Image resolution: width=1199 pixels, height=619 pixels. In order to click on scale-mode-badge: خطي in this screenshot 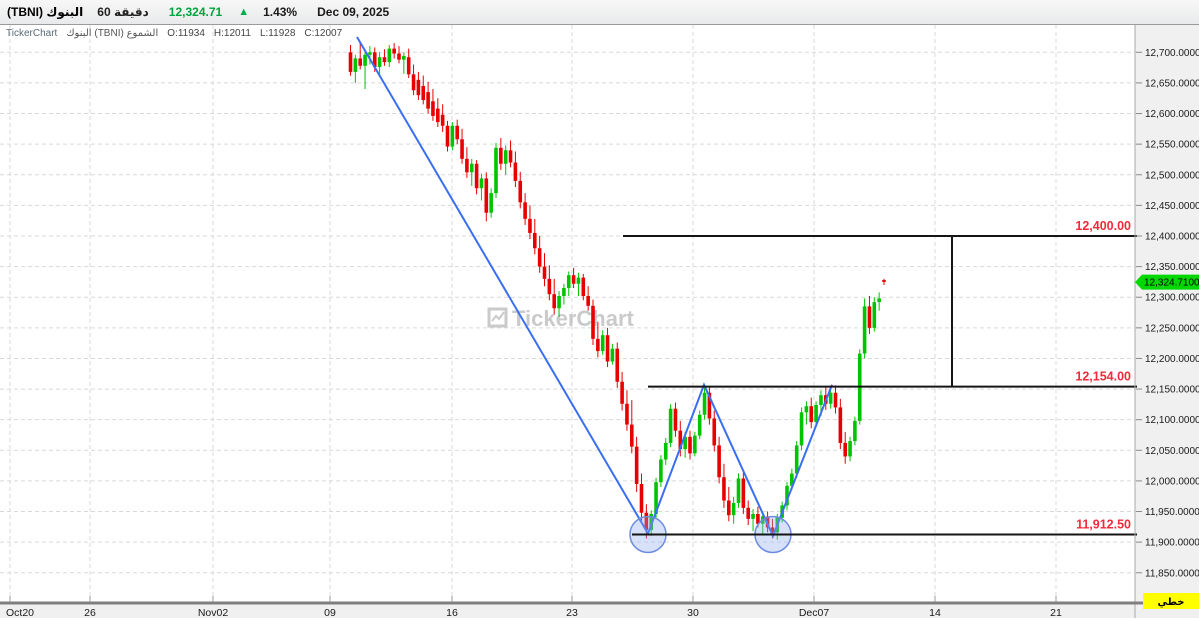, I will do `click(1171, 601)`.